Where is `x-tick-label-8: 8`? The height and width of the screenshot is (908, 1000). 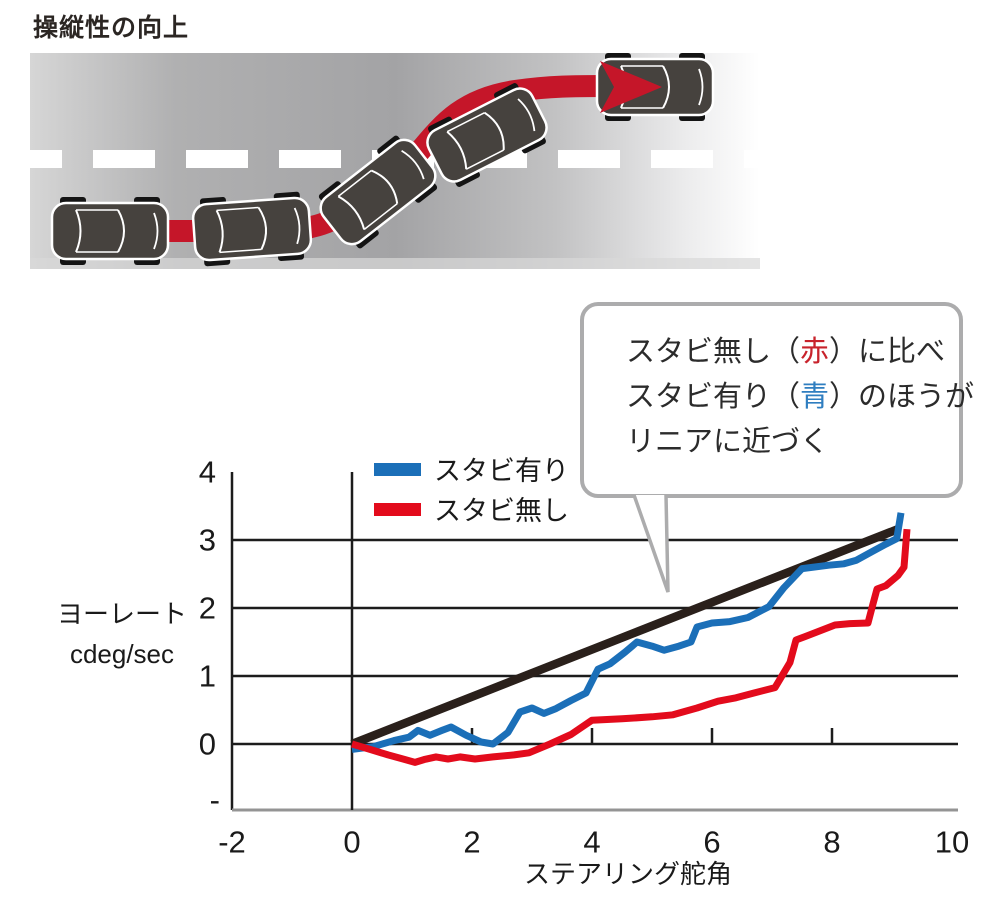
x-tick-label-8: 8 is located at coordinates (831, 841).